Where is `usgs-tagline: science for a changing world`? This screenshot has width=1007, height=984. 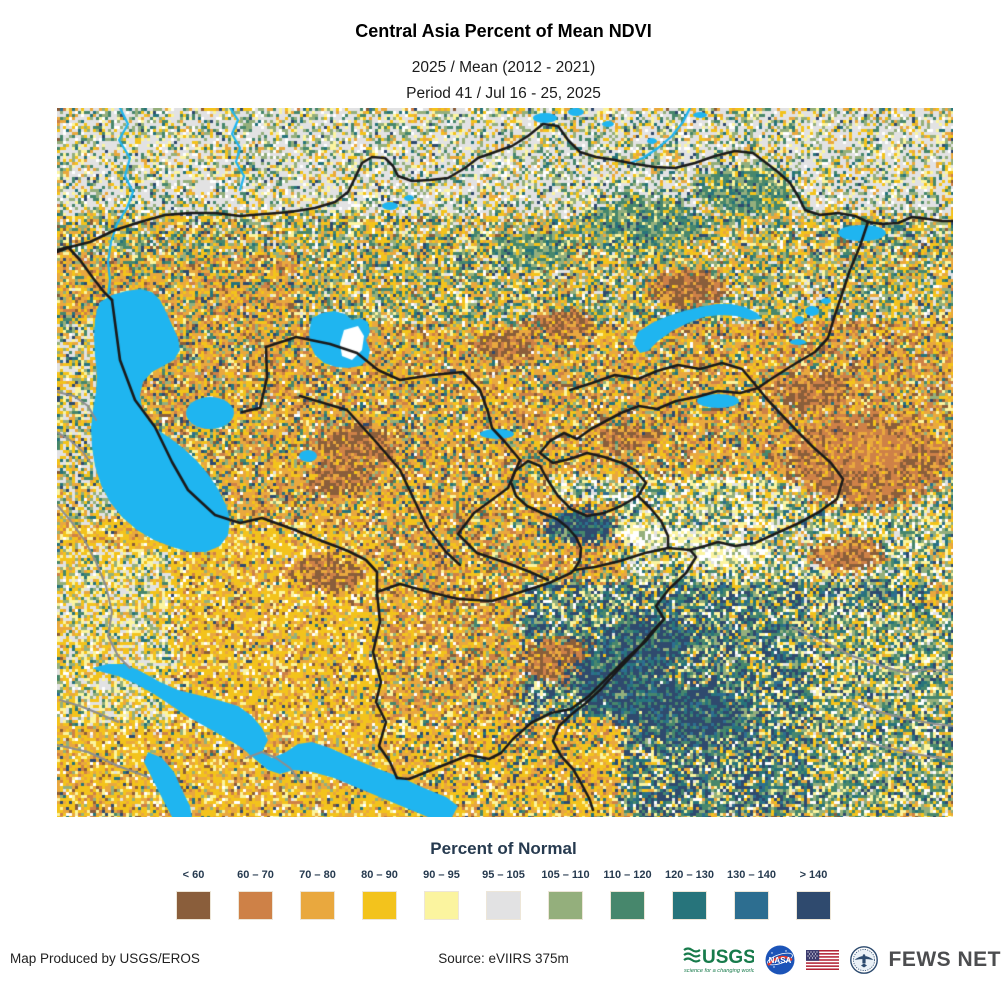 usgs-tagline: science for a changing world is located at coordinates (719, 971).